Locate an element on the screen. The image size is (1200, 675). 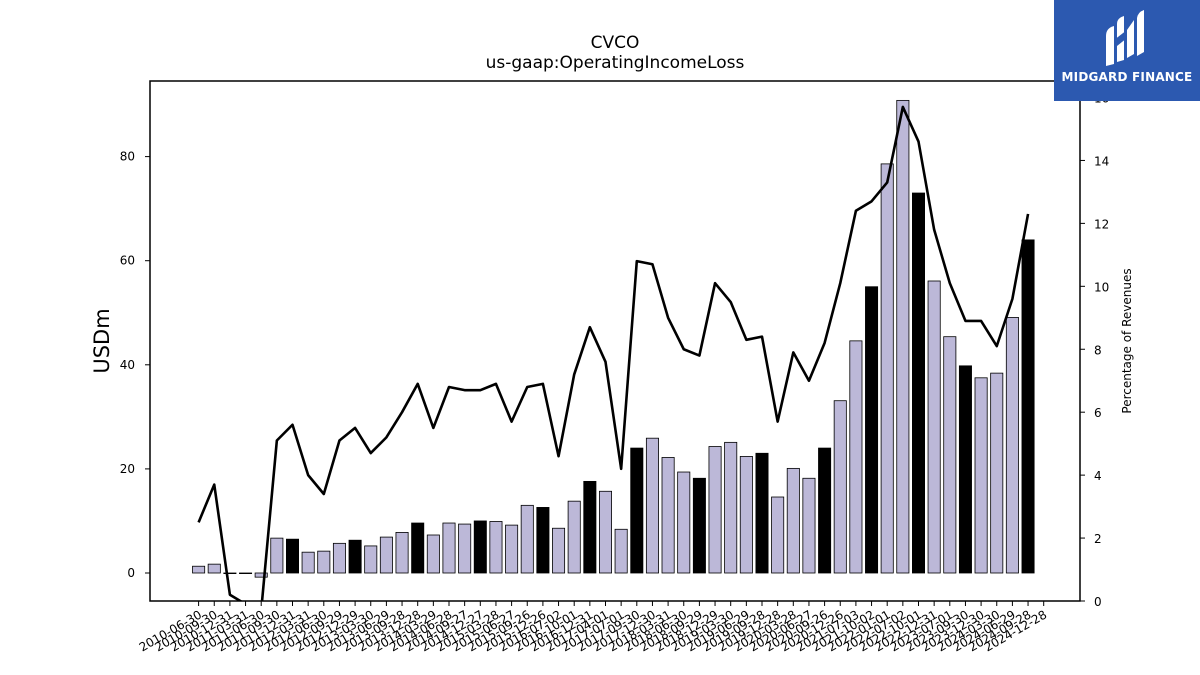
y-axis-right: 0246810121416 is located at coordinates (1094, 350).